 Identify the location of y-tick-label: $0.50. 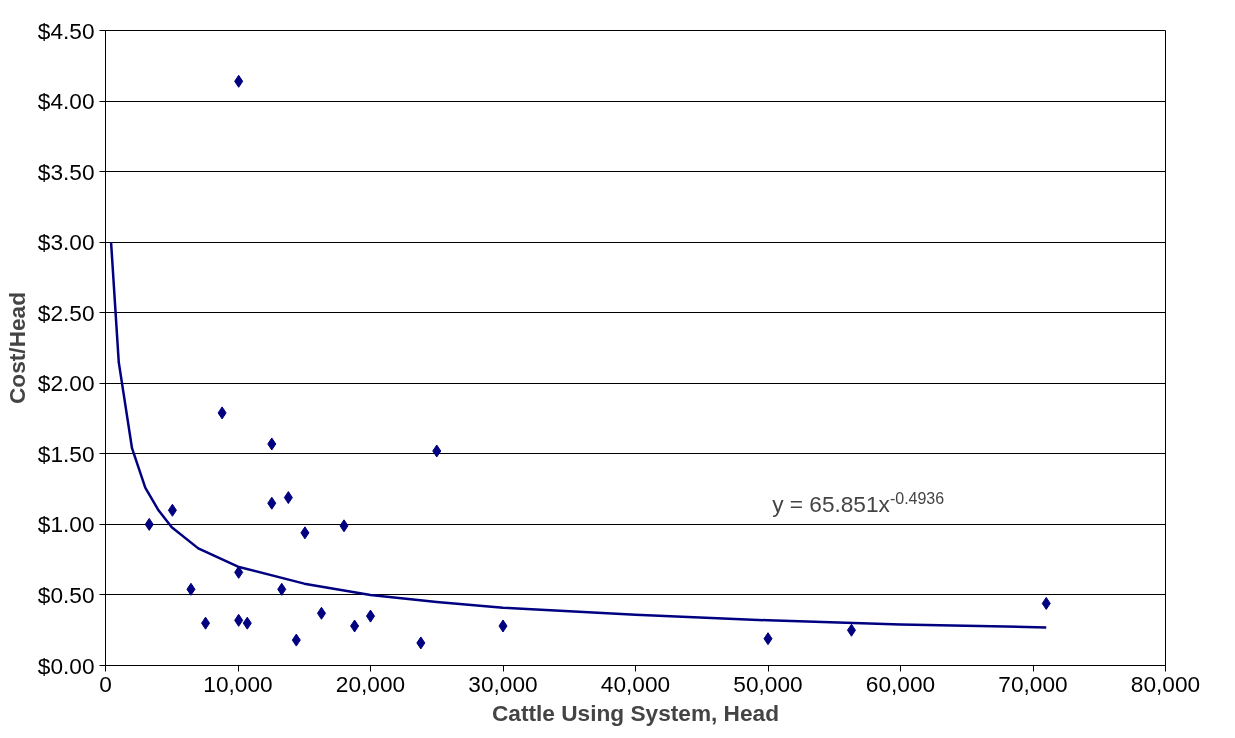
(66, 594).